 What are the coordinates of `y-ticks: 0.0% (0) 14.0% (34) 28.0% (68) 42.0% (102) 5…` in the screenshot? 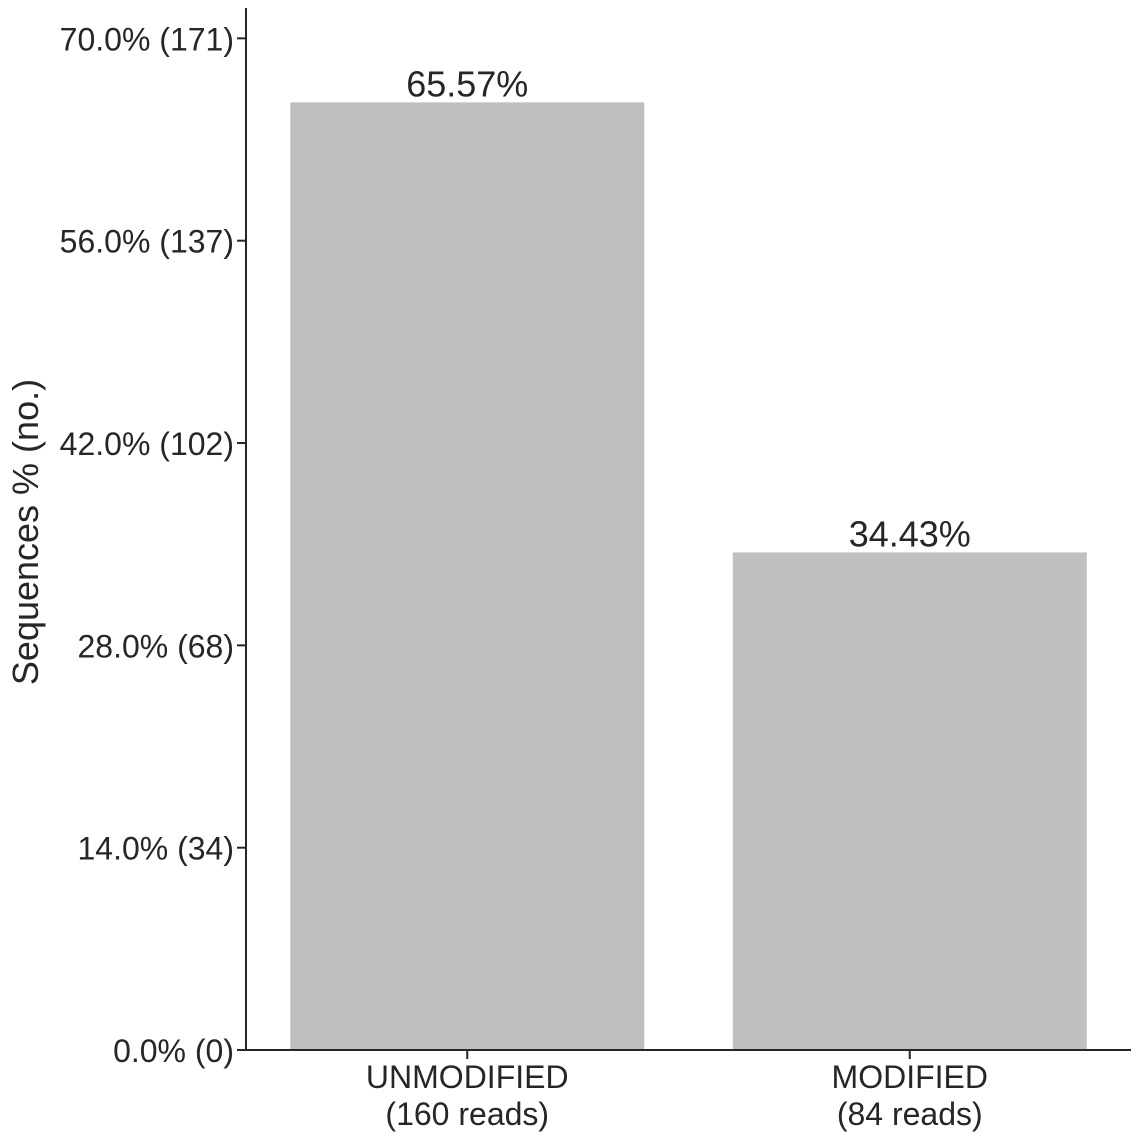 It's located at (153, 545).